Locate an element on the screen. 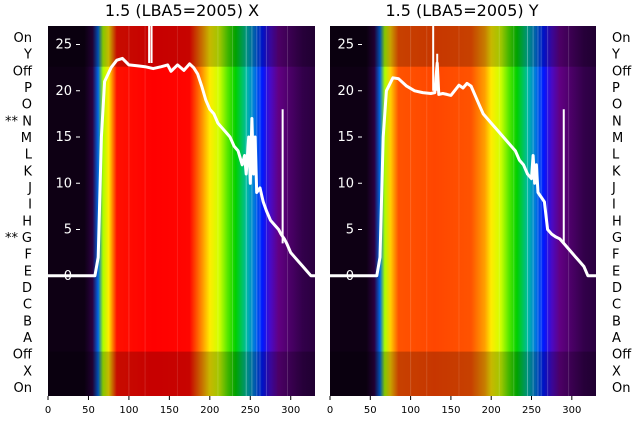  chart-title: 1.5 (LBA5=2005) Y is located at coordinates (461, 10).